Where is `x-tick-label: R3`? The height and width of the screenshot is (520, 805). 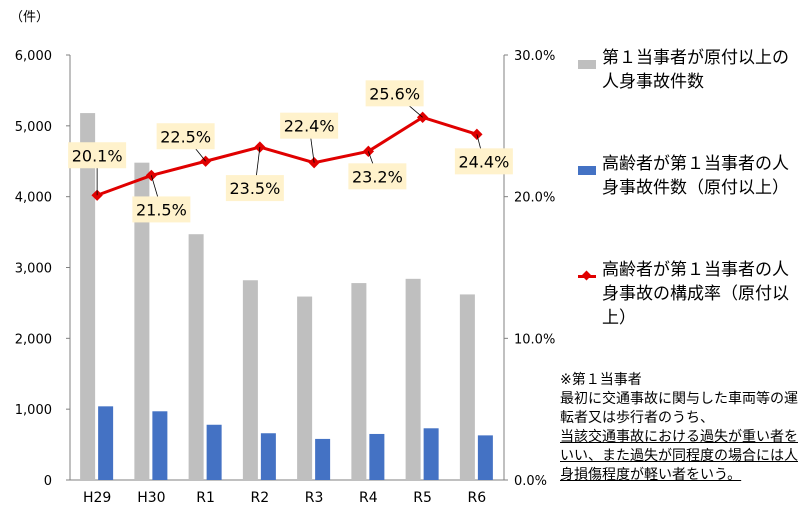
x-tick-label: R3 is located at coordinates (314, 498).